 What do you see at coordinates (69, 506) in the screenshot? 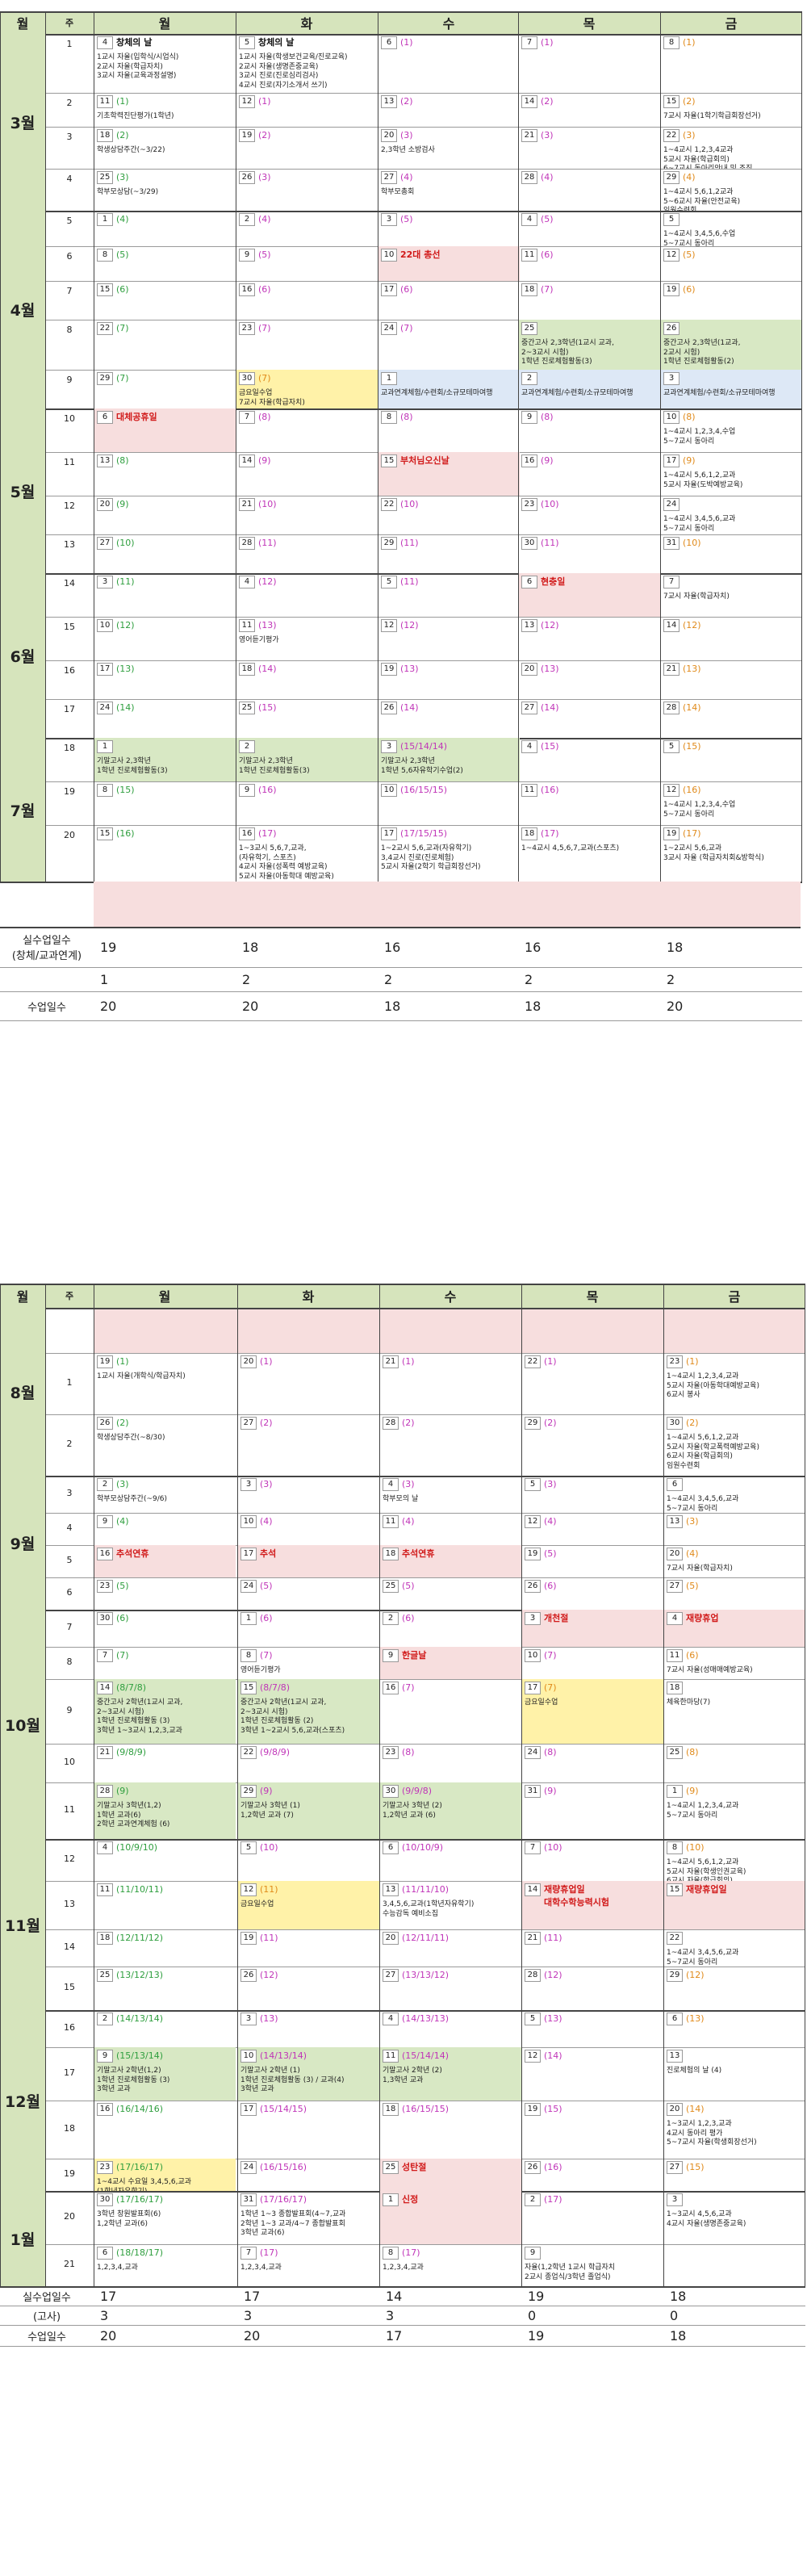
I see `week-number: 12` at bounding box center [69, 506].